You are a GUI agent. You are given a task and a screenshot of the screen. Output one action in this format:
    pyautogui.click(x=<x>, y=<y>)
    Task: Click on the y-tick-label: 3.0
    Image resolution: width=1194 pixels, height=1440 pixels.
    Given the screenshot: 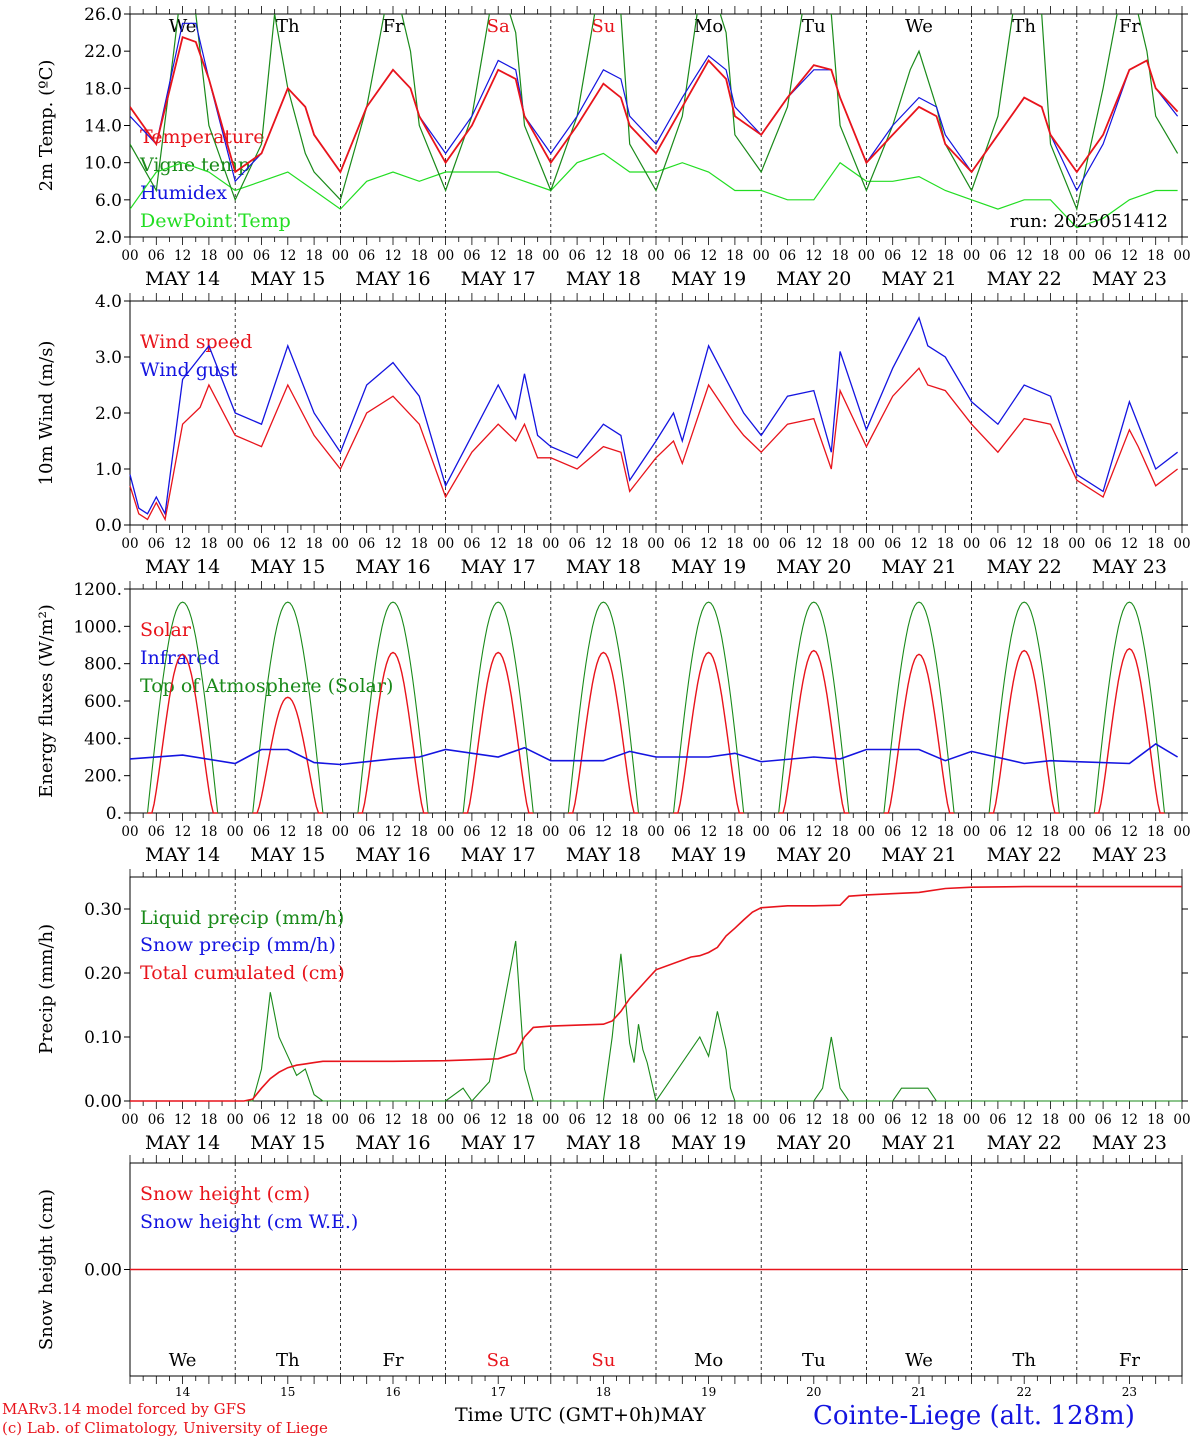 What is the action you would take?
    pyautogui.click(x=108, y=358)
    